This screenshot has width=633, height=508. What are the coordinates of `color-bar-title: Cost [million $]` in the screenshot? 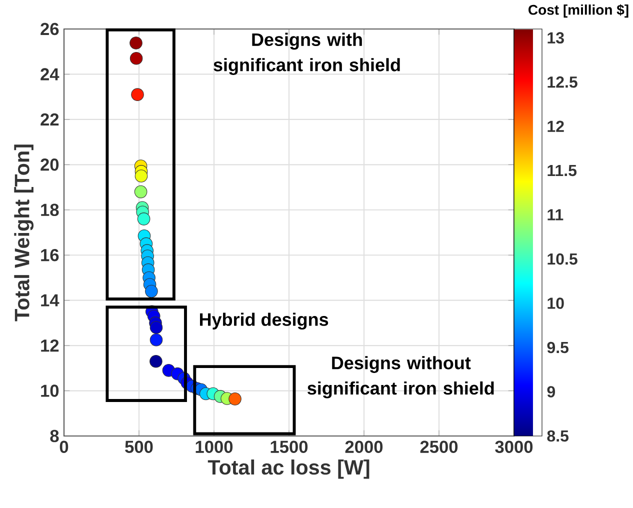 It's located at (578, 11).